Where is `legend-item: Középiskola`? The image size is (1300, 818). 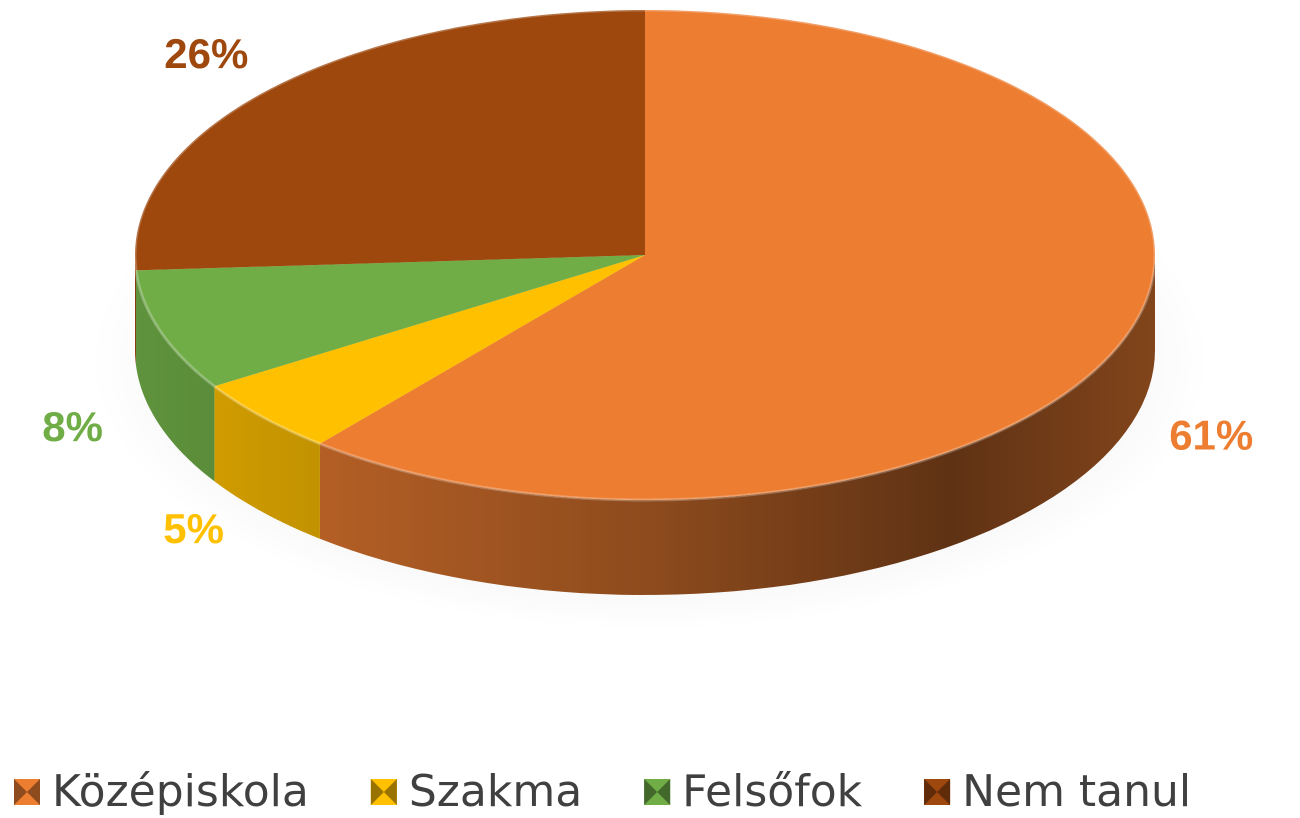 legend-item: Középiskola is located at coordinates (161, 791).